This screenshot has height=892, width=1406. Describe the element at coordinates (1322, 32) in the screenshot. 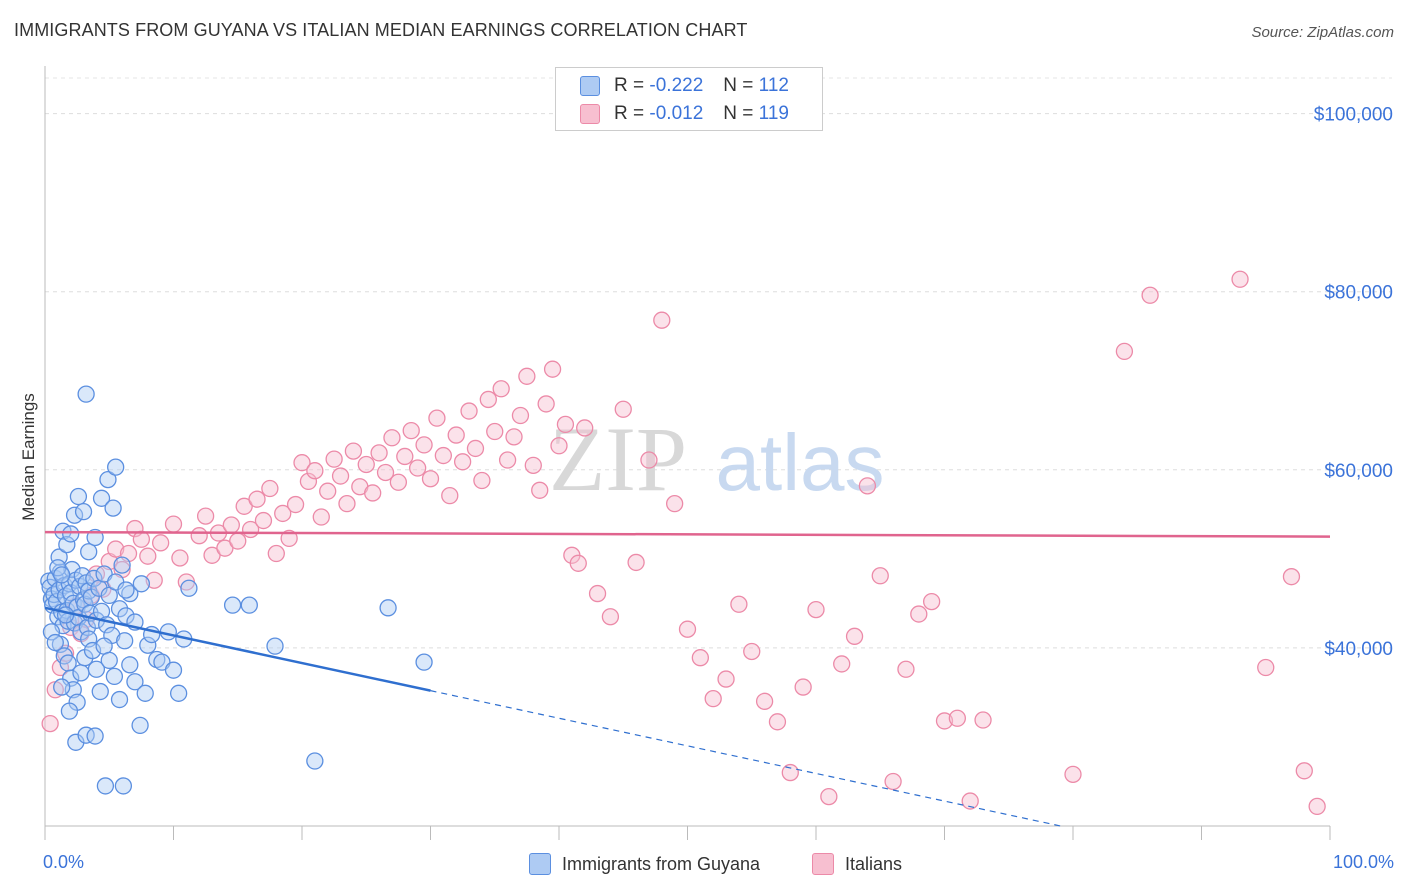

I see `source-label: Source: ZipAtlas.com` at that location.